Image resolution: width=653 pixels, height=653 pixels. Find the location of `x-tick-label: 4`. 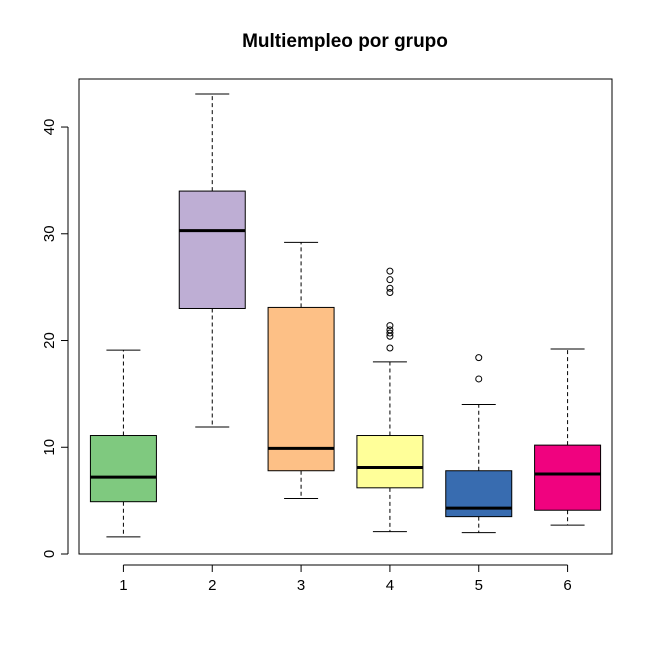

x-tick-label: 4 is located at coordinates (390, 585).